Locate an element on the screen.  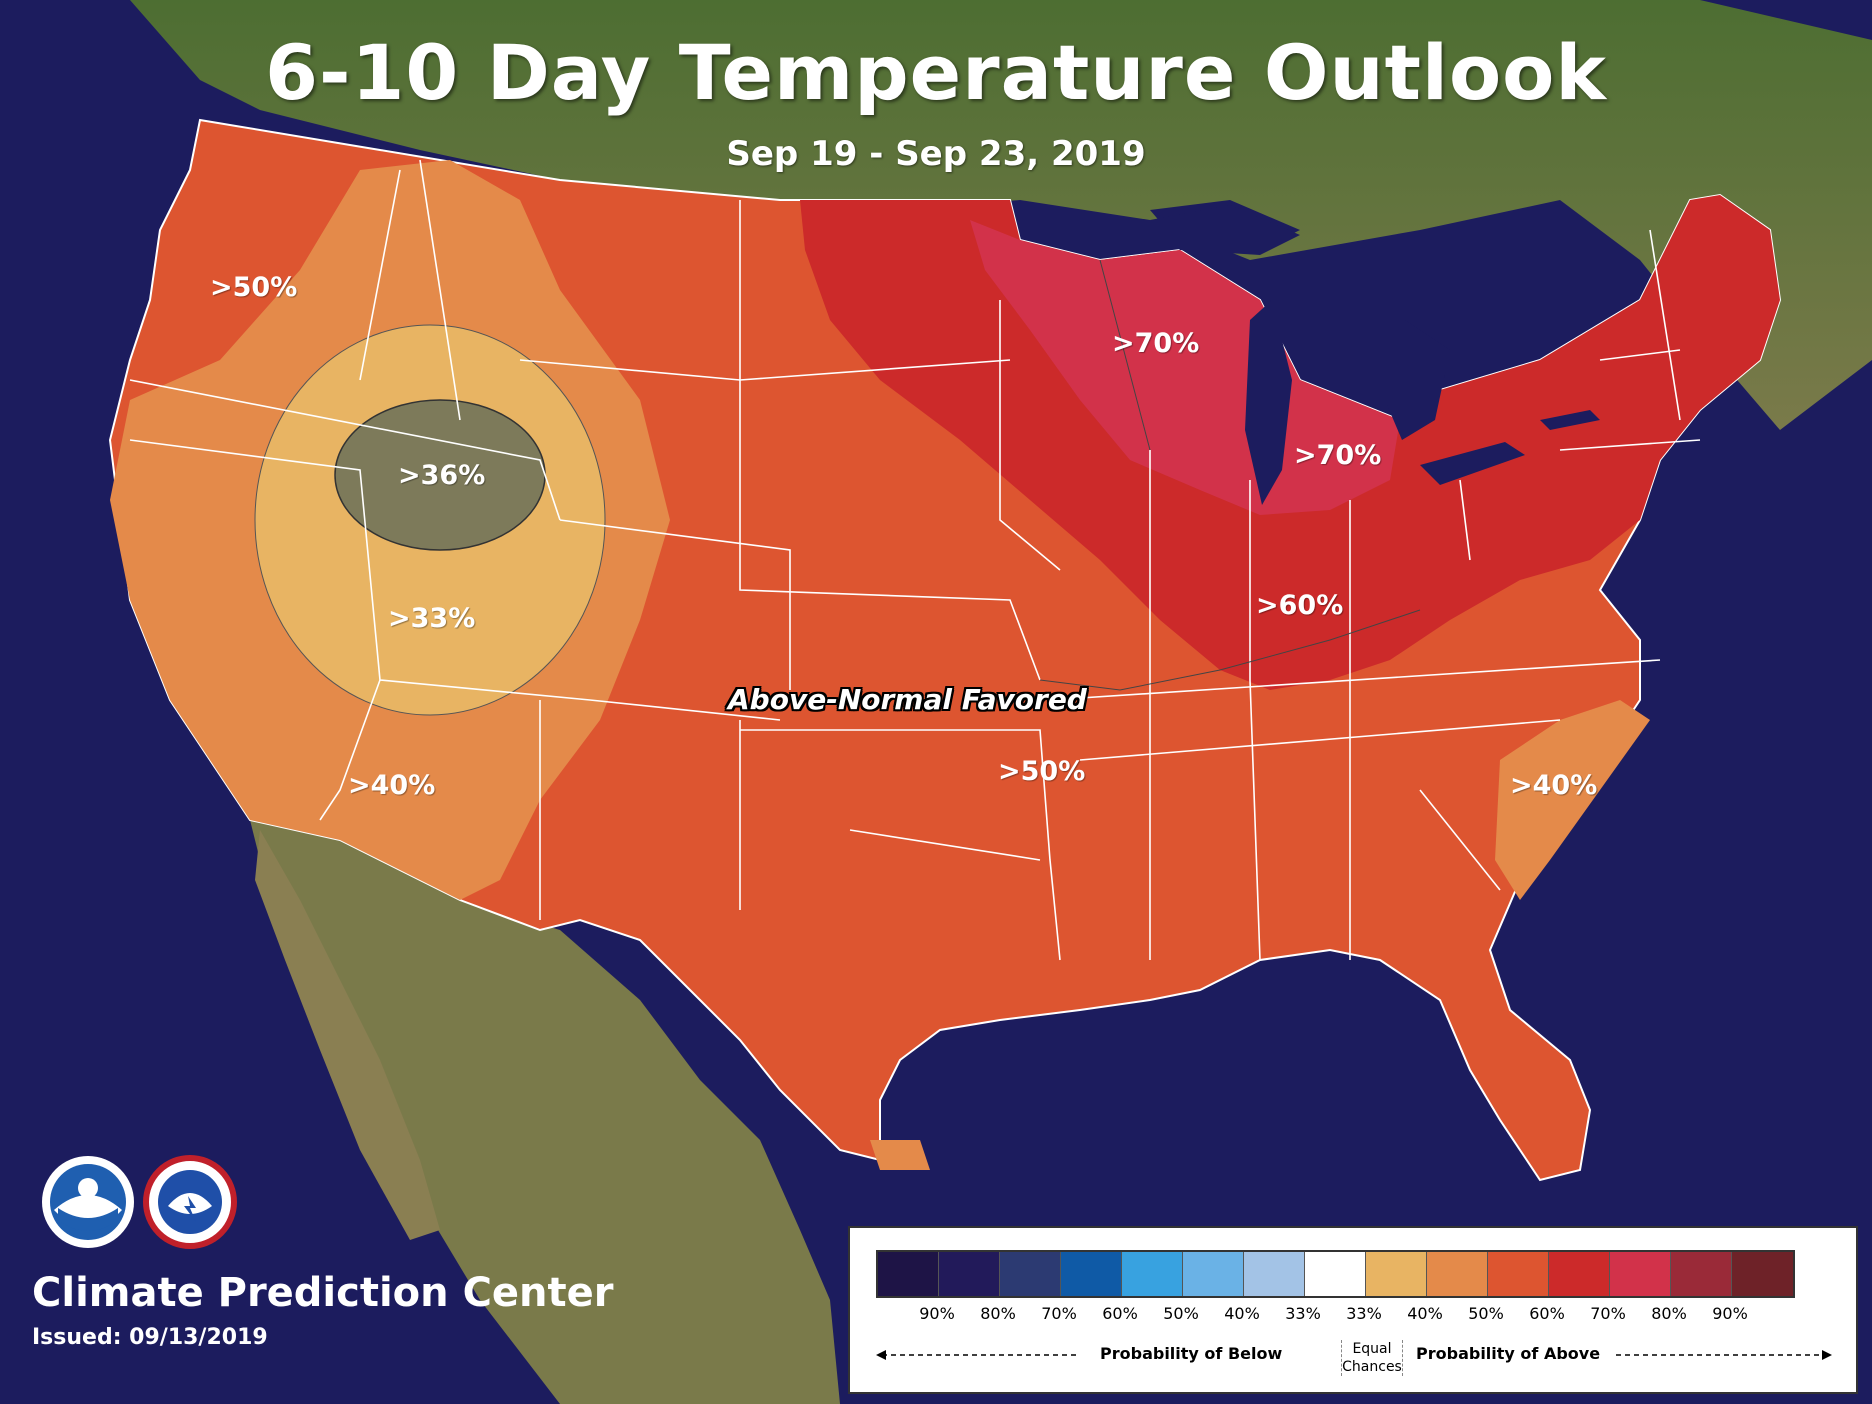
zone-40-south-texas is located at coordinates (900, 1155).